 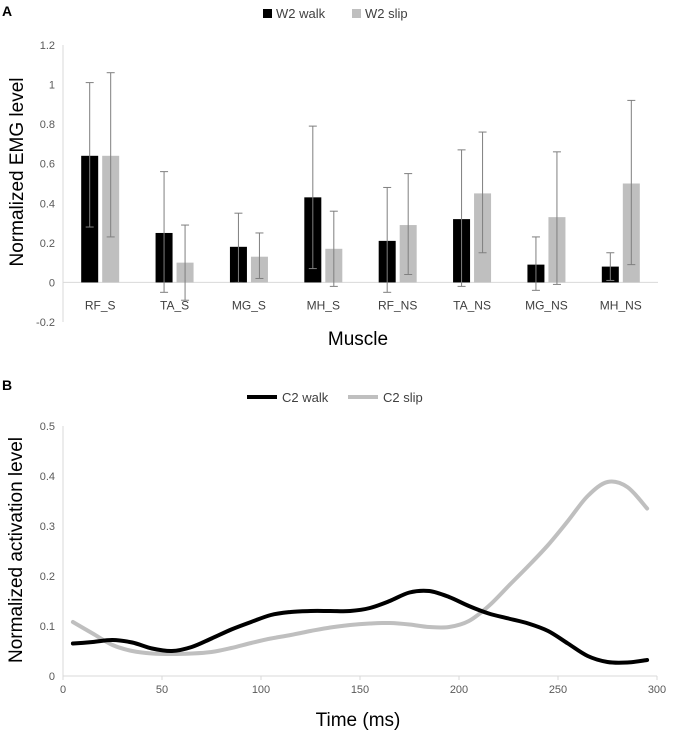 What do you see at coordinates (162, 690) in the screenshot?
I see `panel-b-x-tick-label: 50` at bounding box center [162, 690].